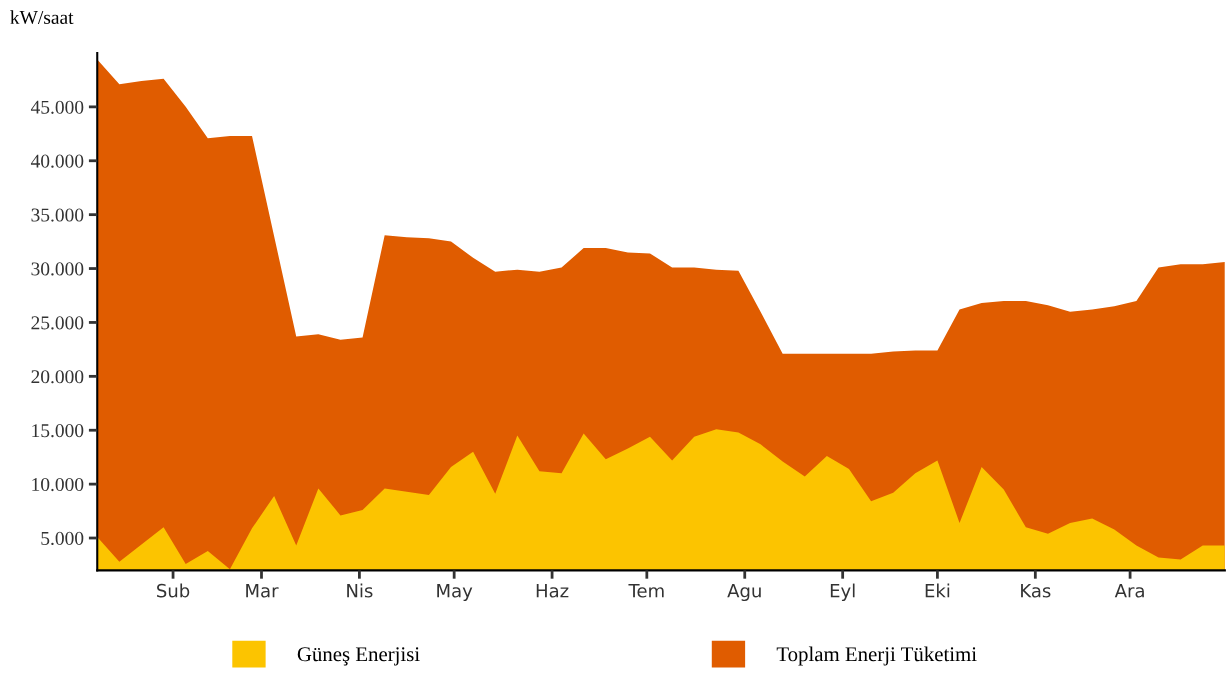  Describe the element at coordinates (57, 377) in the screenshot. I see `y-tick-label: 20.000` at that location.